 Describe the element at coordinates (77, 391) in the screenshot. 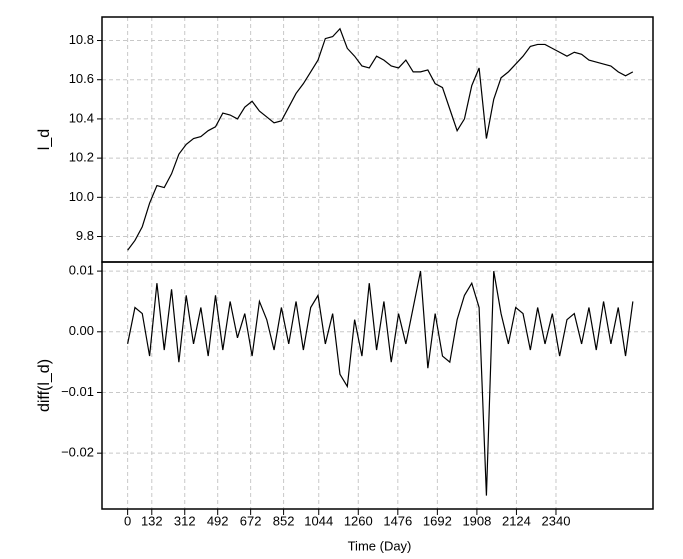

I see `y-tick-label: −0.01` at that location.